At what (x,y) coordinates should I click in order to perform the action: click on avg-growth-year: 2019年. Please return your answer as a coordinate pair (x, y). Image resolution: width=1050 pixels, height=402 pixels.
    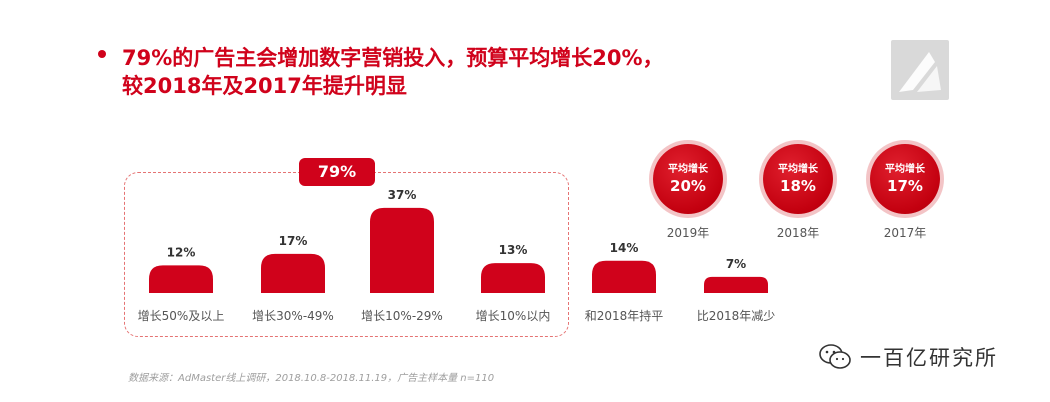
    Looking at the image, I should click on (688, 233).